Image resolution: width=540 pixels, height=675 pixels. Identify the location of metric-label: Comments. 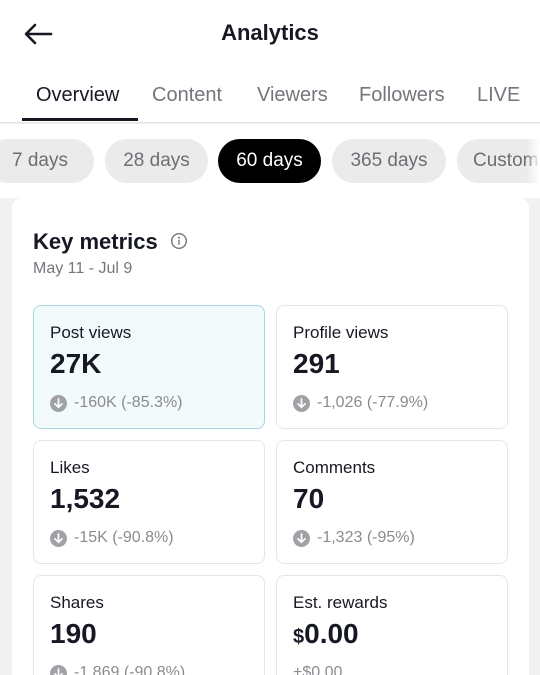
(334, 467).